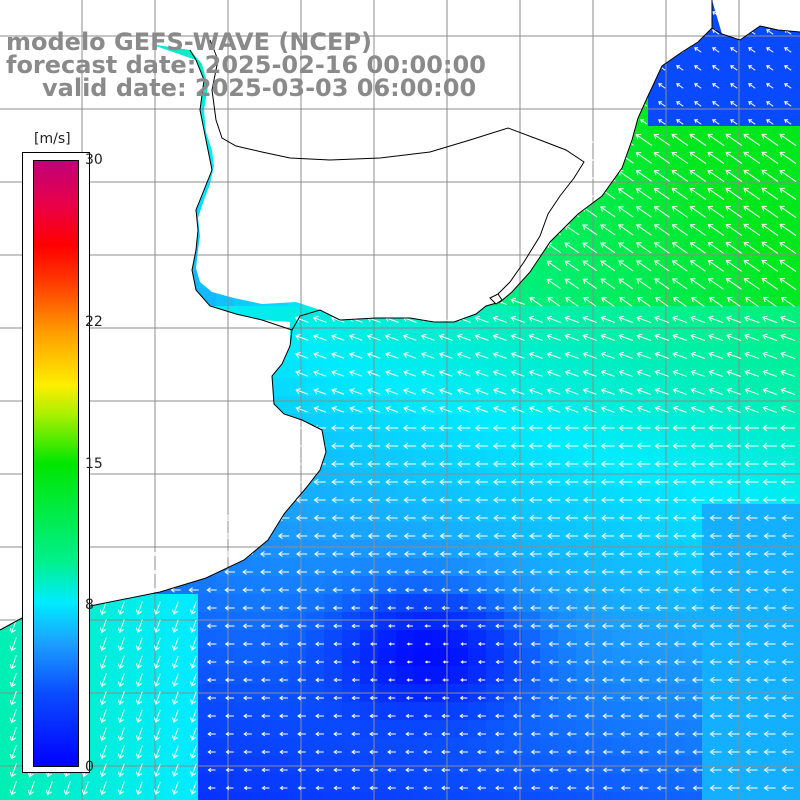  I want to click on colorbar-tick-8: 8, so click(89, 605).